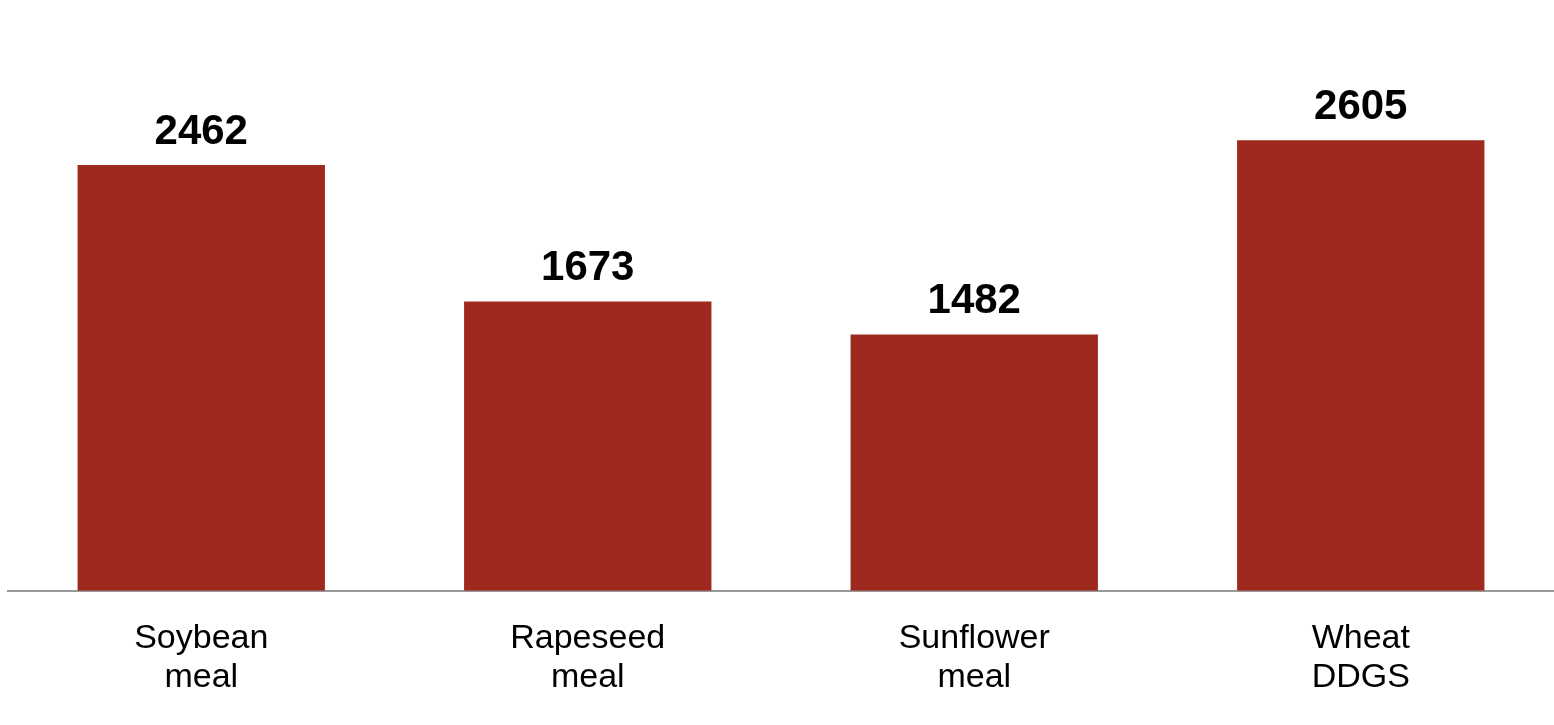  What do you see at coordinates (1361, 655) in the screenshot?
I see `x-tick-label: Wheat DDGS` at bounding box center [1361, 655].